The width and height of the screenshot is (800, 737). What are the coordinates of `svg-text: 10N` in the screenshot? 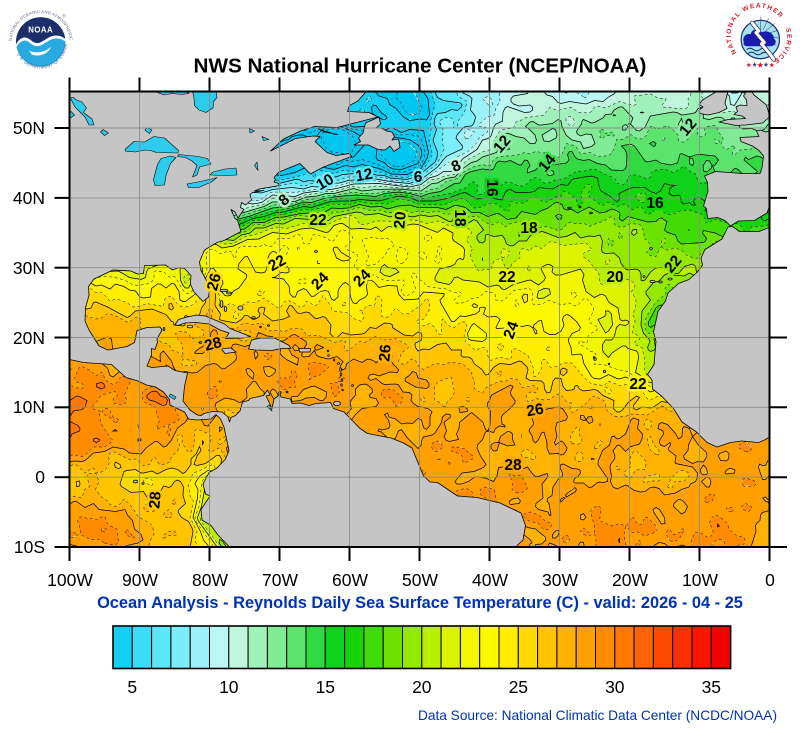 It's located at (29, 407).